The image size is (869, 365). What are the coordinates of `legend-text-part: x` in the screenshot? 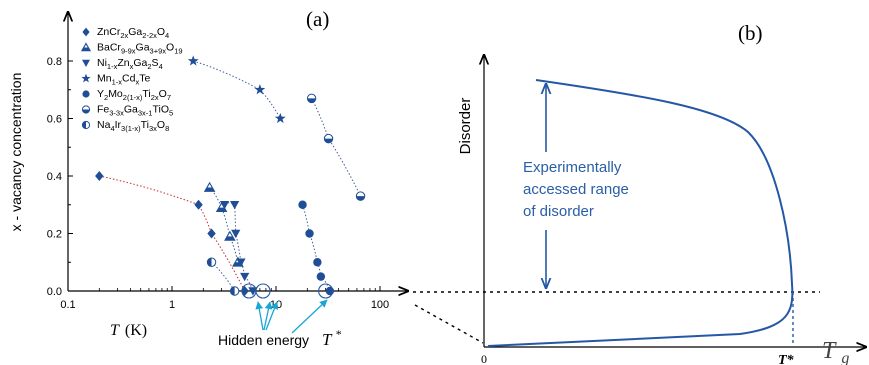 It's located at (132, 66).